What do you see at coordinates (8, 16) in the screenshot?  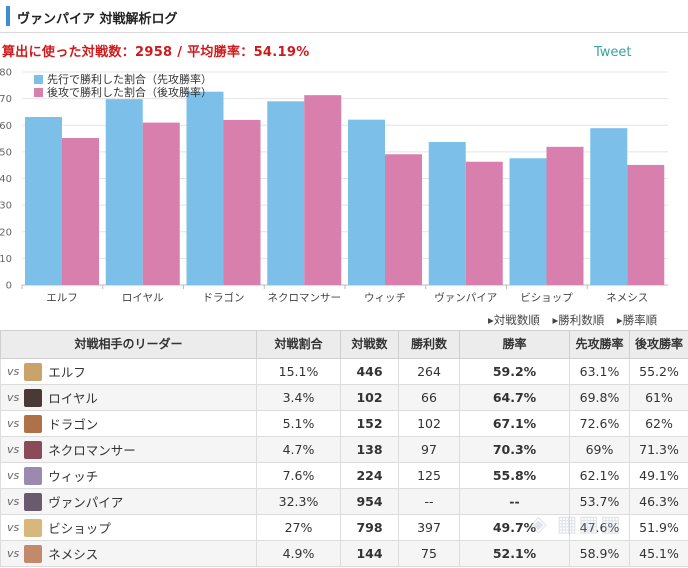 I see `title-accent-bar` at bounding box center [8, 16].